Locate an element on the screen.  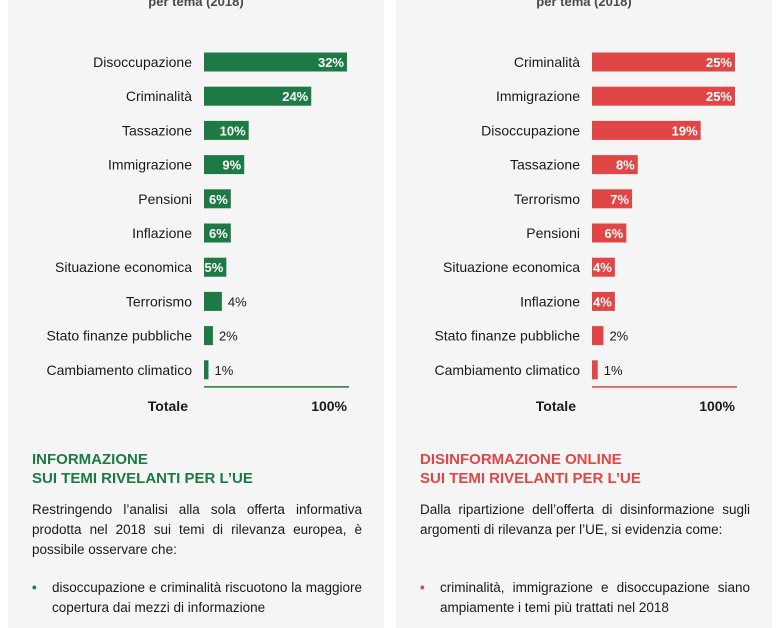
heading-line-1: INFORMAZIONE is located at coordinates (90, 459).